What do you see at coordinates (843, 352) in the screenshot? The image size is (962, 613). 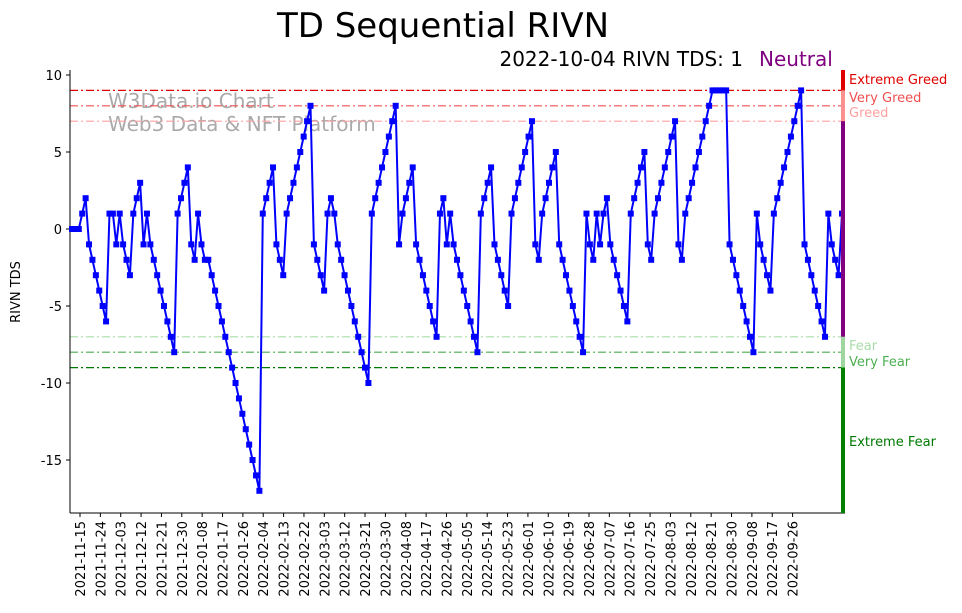 I see `band-fear` at bounding box center [843, 352].